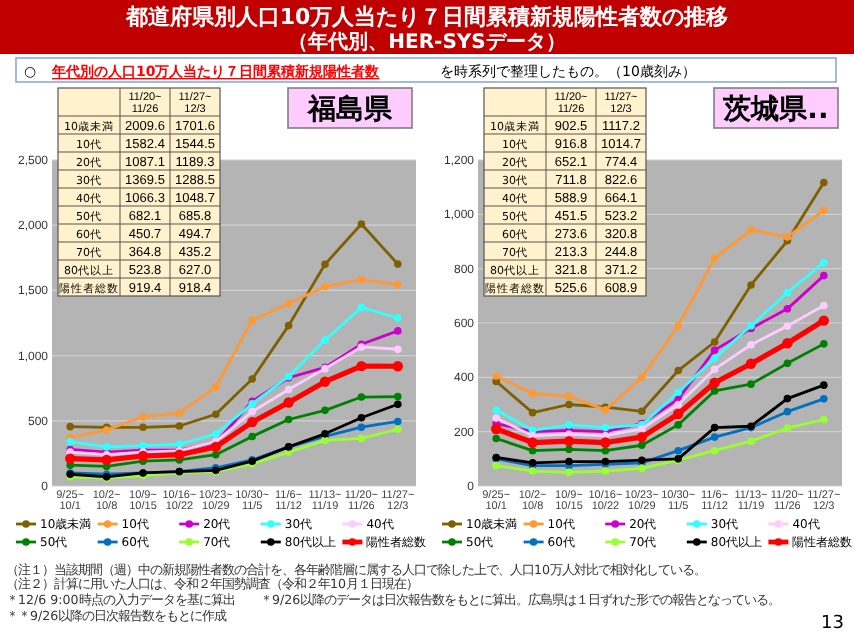 The height and width of the screenshot is (640, 854). Describe the element at coordinates (350, 109) in the screenshot. I see `chart-title: 福島県` at that location.